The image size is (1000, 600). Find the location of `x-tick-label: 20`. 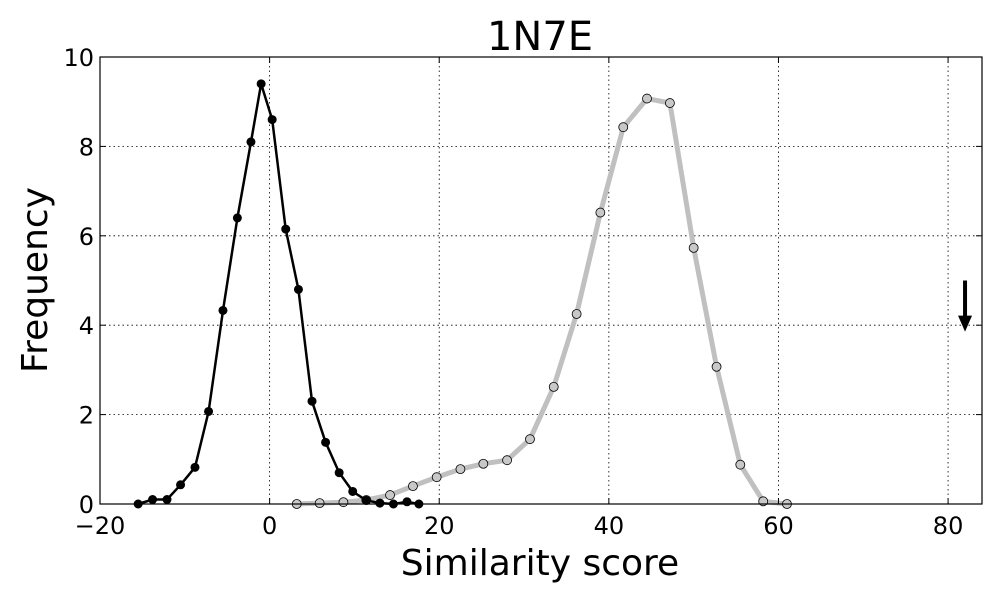

x-tick-label: 20 is located at coordinates (439, 526).